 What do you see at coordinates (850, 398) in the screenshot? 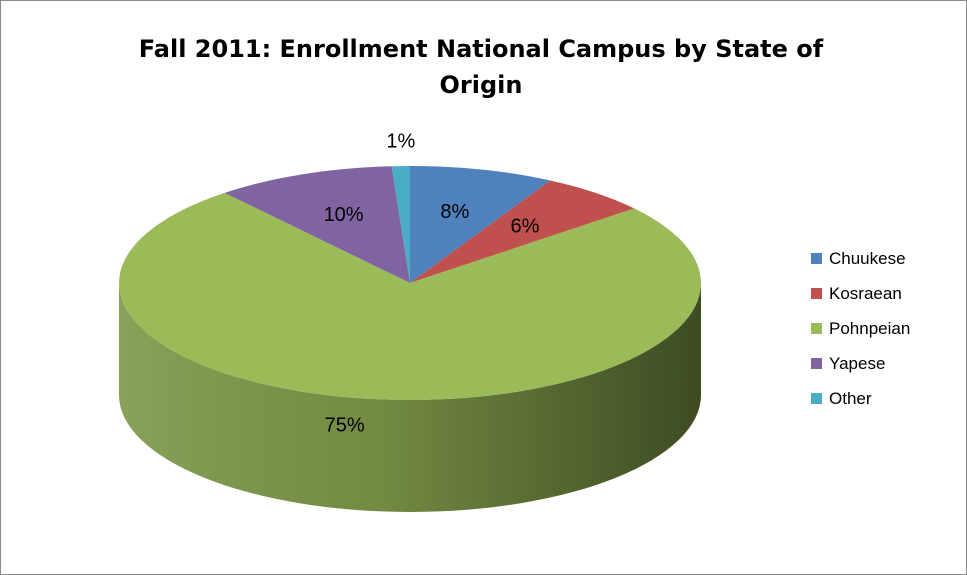
I see `legend-label: Other` at bounding box center [850, 398].